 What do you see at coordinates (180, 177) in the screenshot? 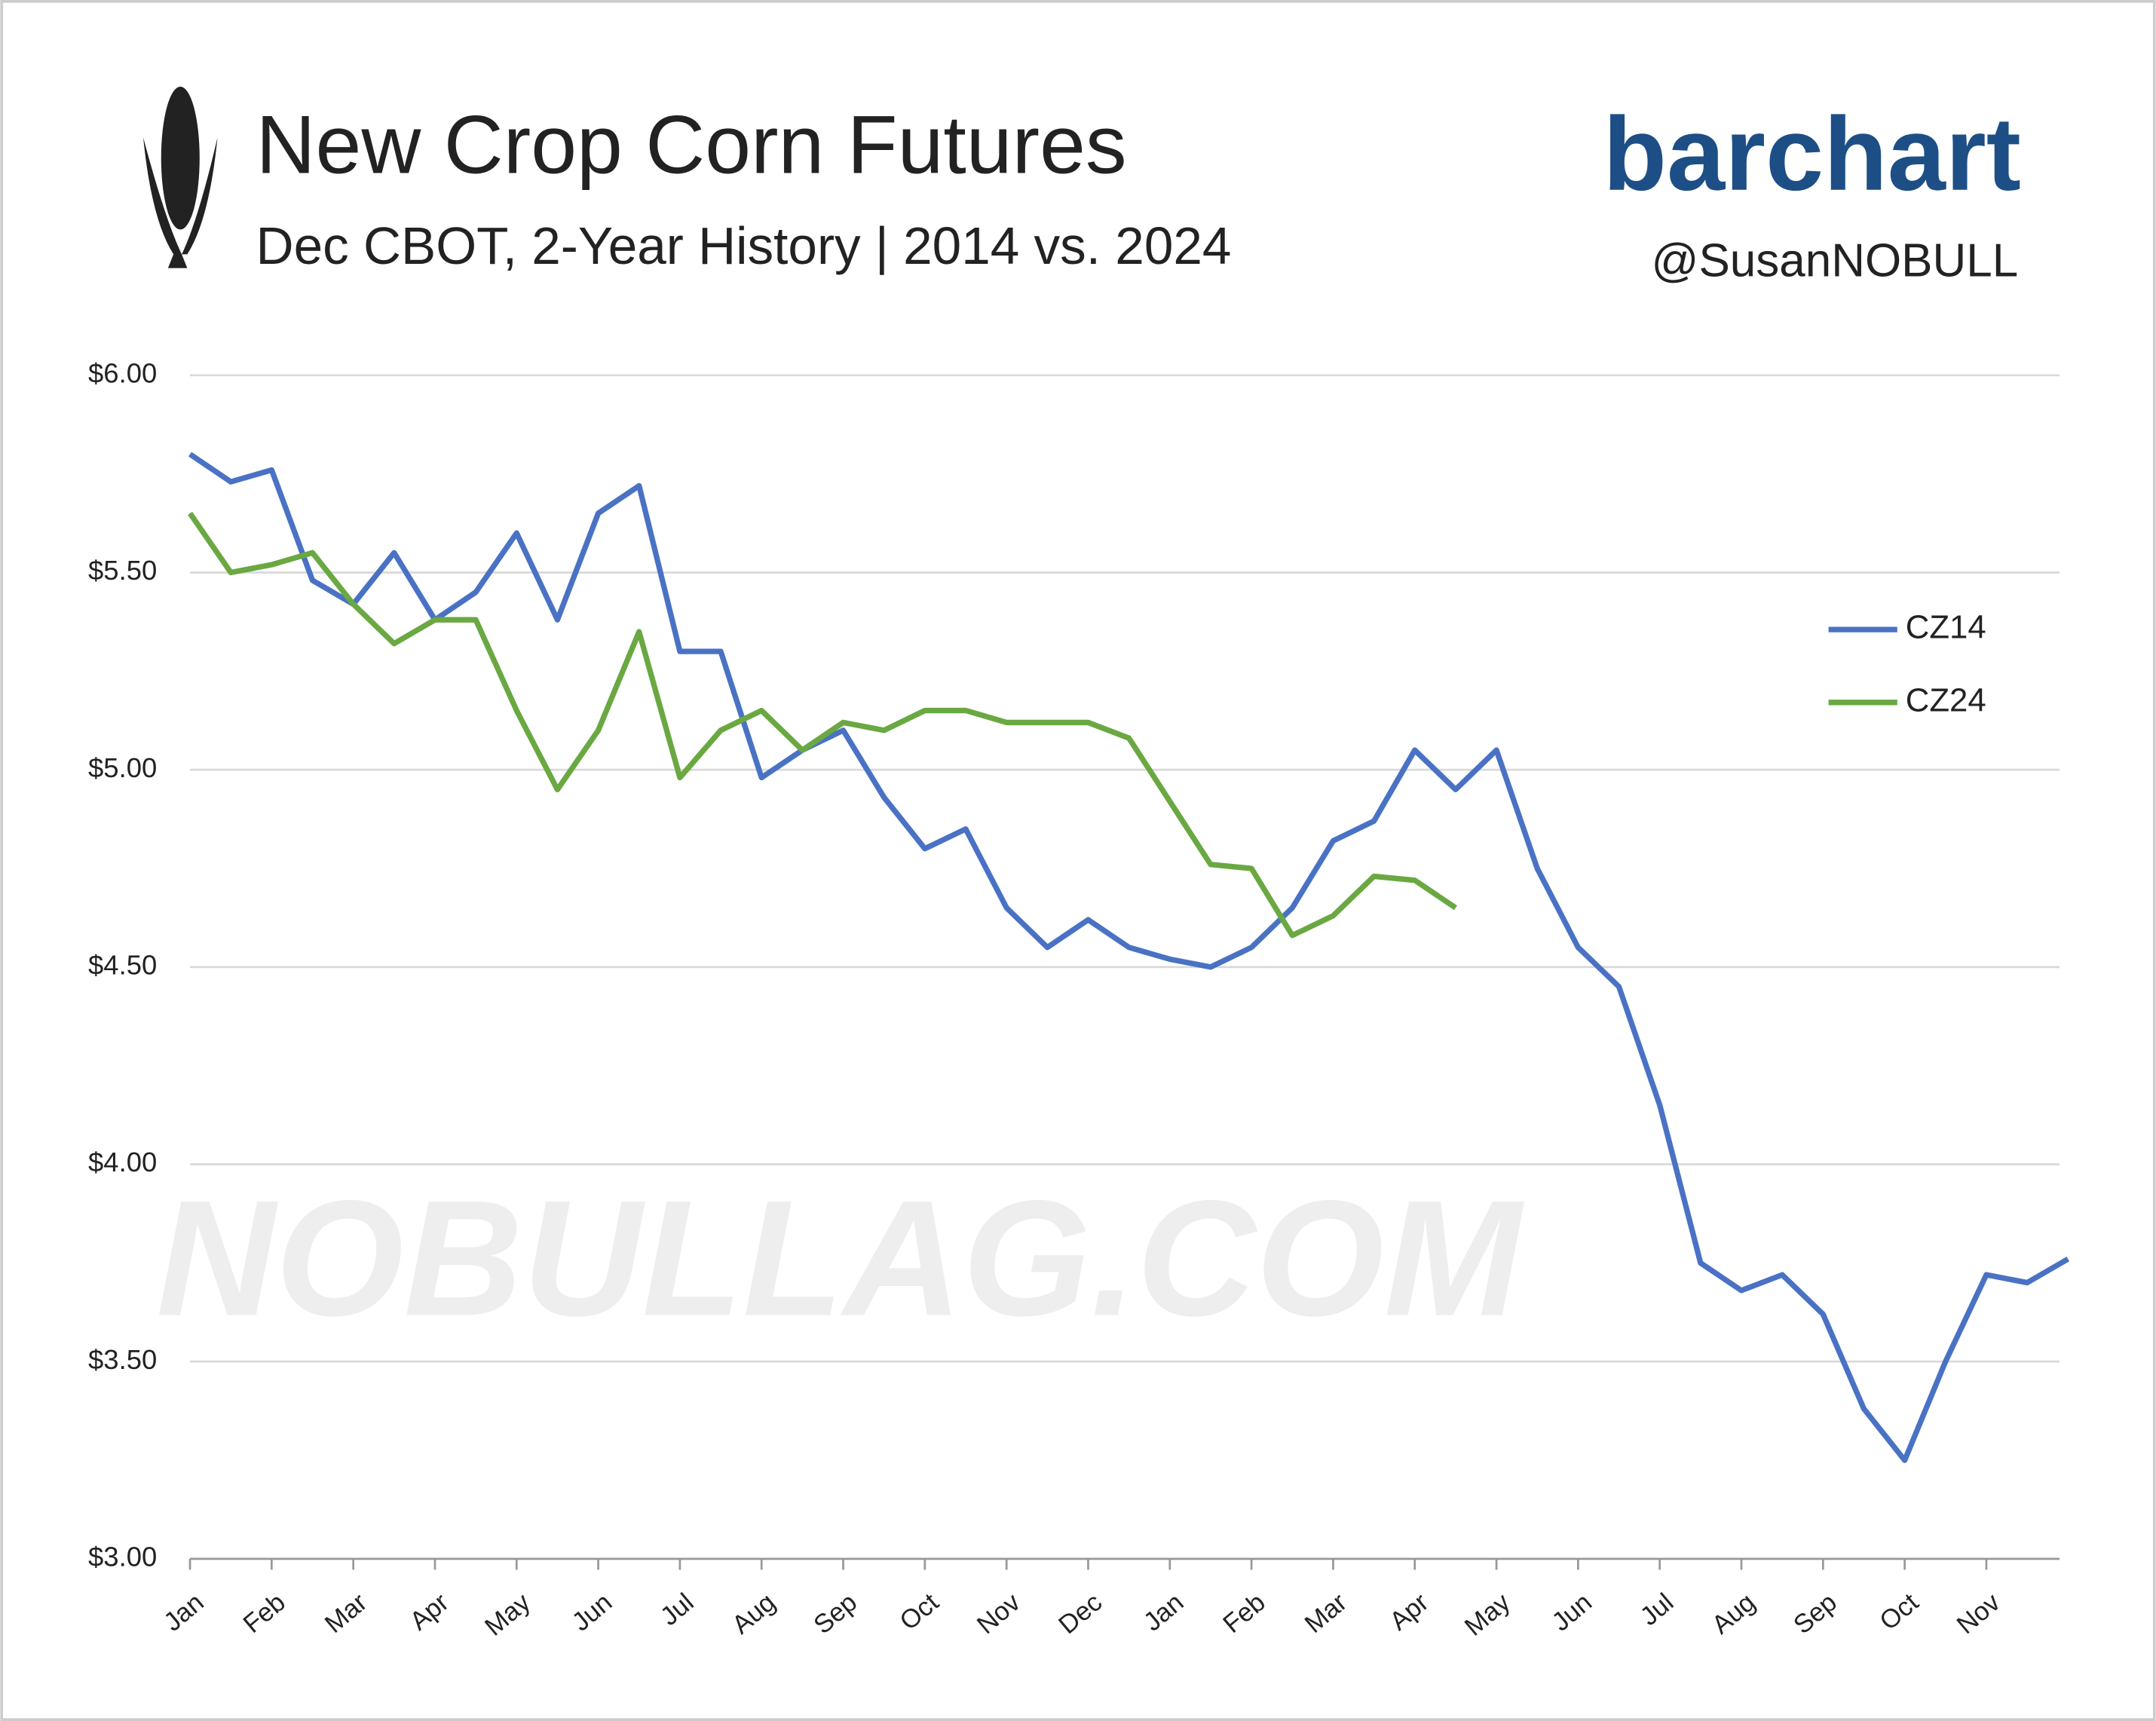
I see `corn-icon` at bounding box center [180, 177].